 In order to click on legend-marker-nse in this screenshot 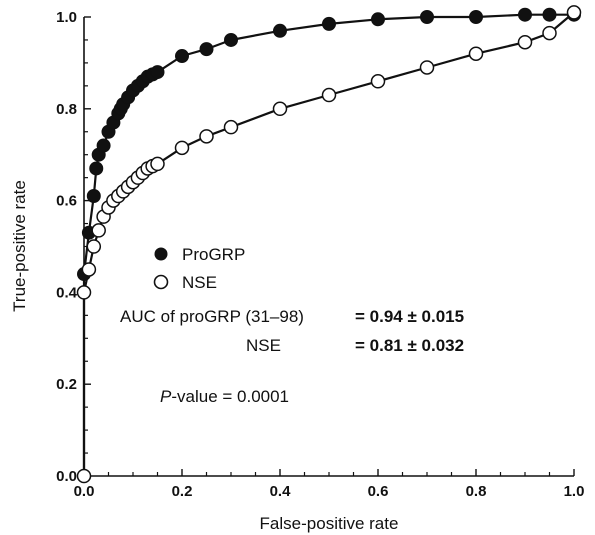, I will do `click(161, 282)`.